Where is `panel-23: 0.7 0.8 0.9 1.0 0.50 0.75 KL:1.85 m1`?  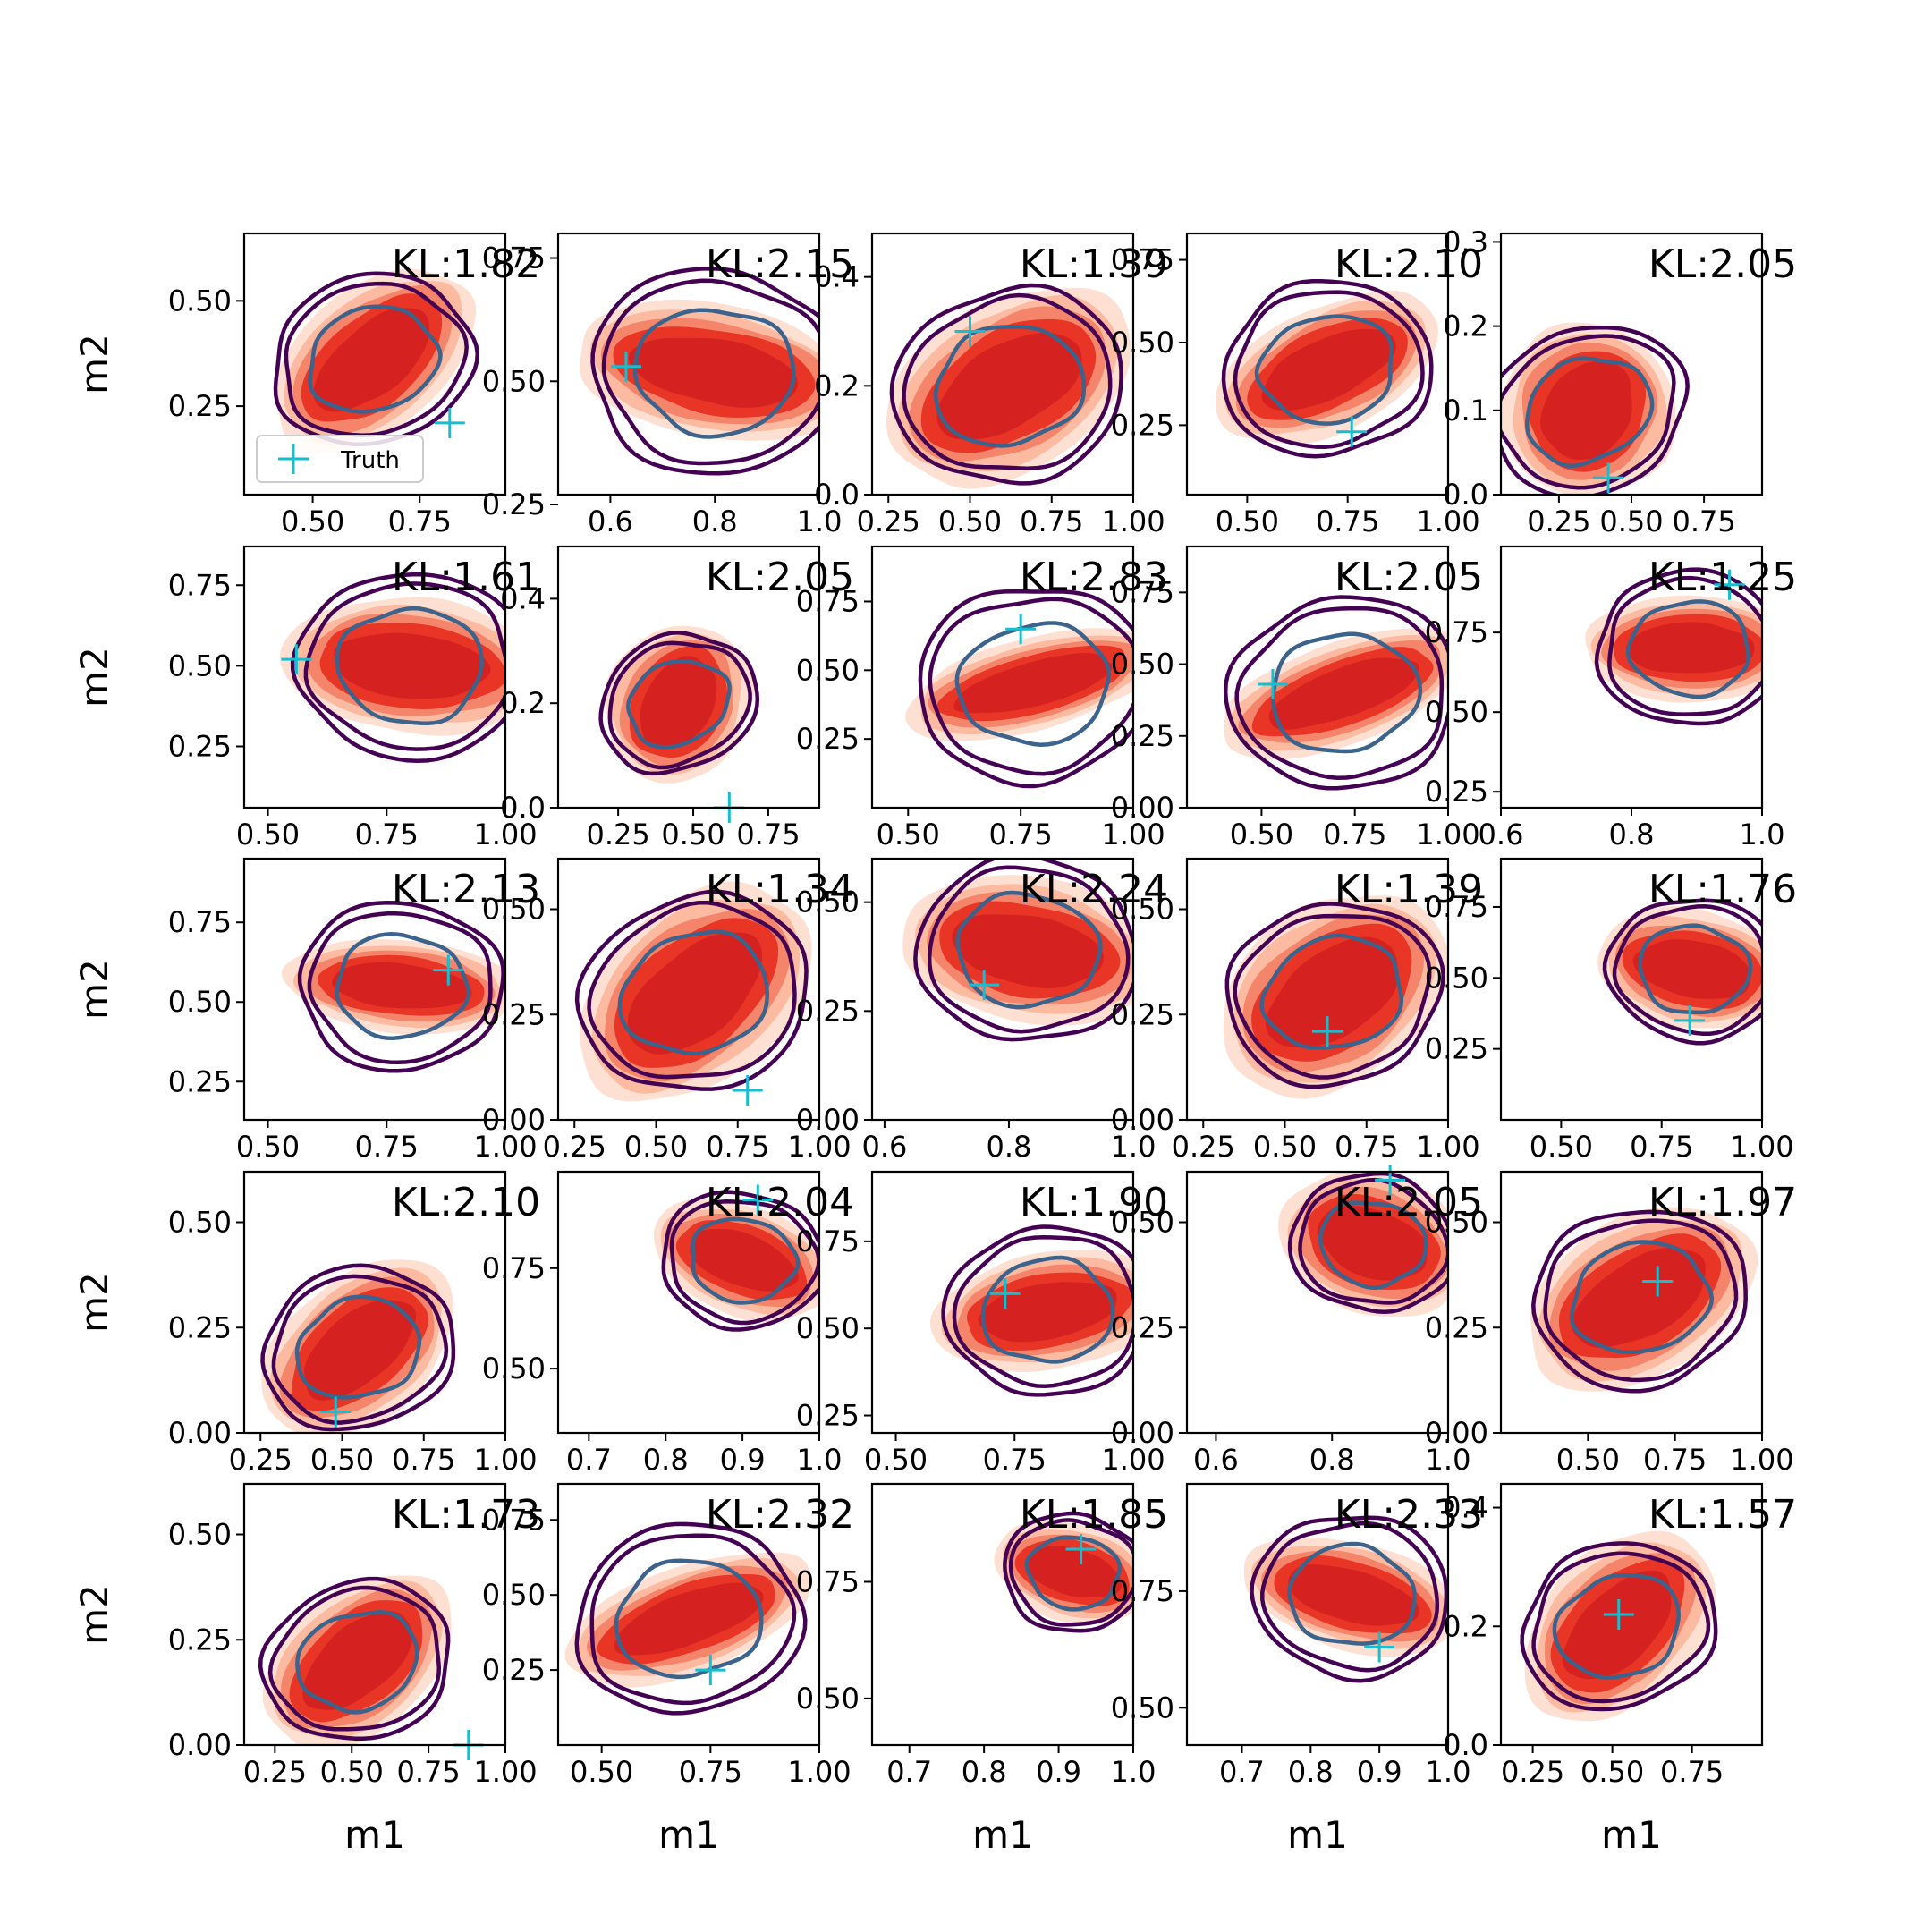
panel-23: 0.7 0.8 0.9 1.0 0.50 0.75 KL:1.85 m1 is located at coordinates (982, 1669).